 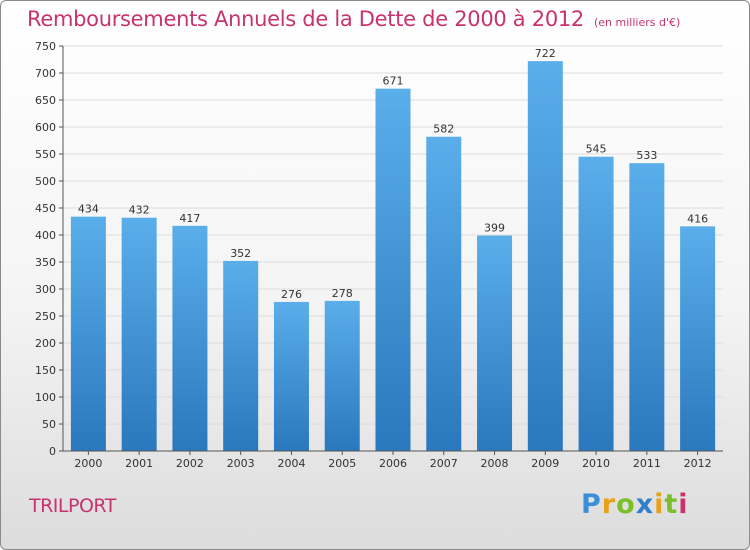 I want to click on data-label: 533, so click(x=646, y=155).